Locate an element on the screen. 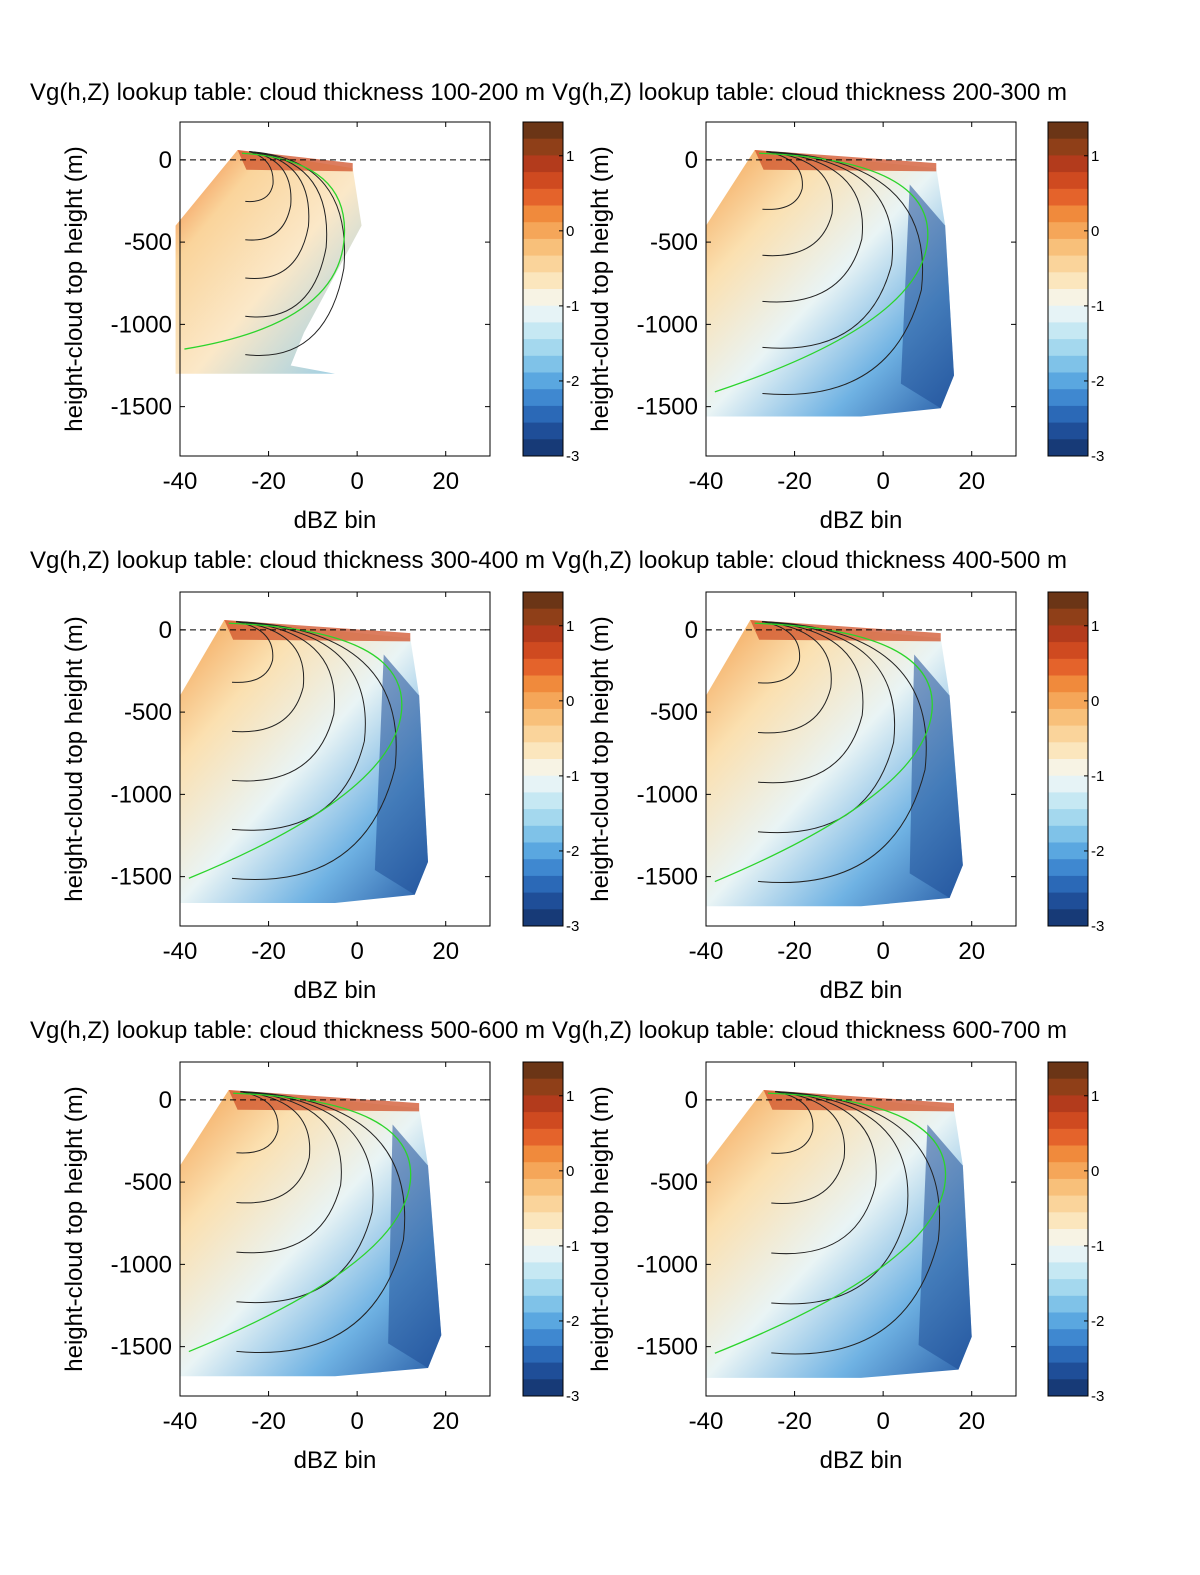 This screenshot has width=1200, height=1575. panel-6-ticks: -40 -20 0 20 0 -500 -1000 -1500 is located at coordinates (826, 1248).